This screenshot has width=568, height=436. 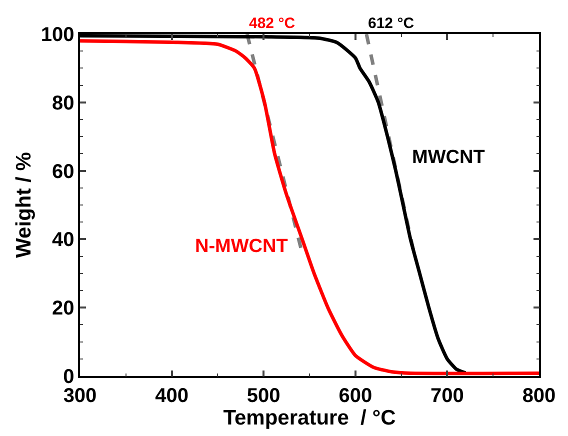 I want to click on y-tick-label: 20, so click(x=63, y=309).